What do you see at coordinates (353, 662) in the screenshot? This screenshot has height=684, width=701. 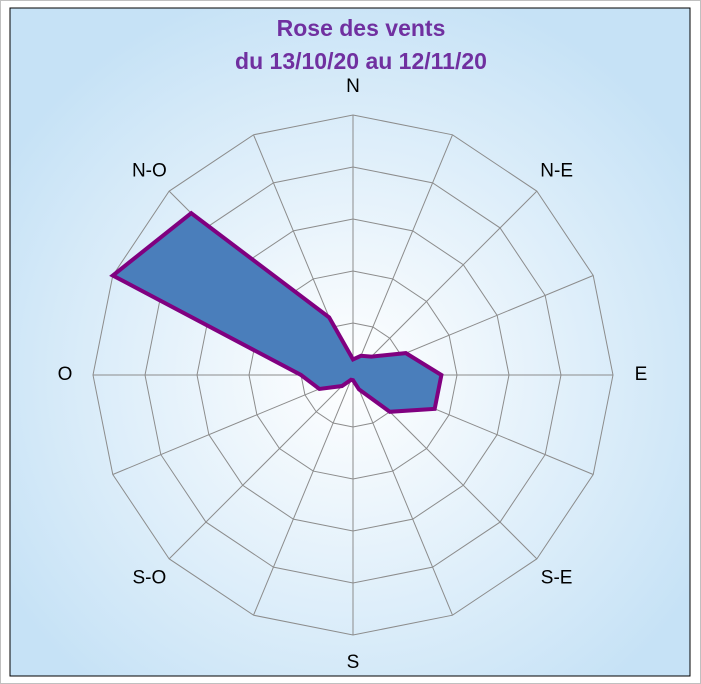 I see `axis-label: S` at bounding box center [353, 662].